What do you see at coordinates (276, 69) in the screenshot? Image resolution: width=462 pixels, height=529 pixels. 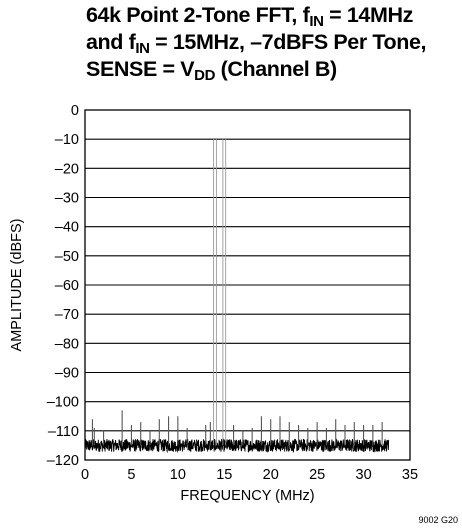 I see `title-text: (Channel B)` at bounding box center [276, 69].